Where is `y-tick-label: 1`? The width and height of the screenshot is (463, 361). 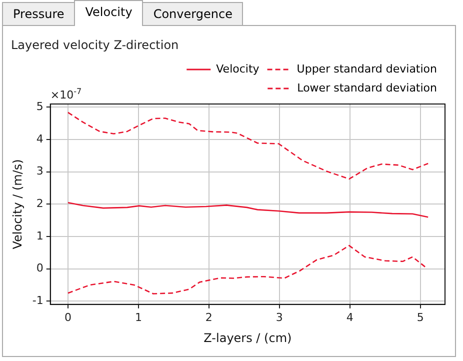
y-tick-label: 1 is located at coordinates (40, 235).